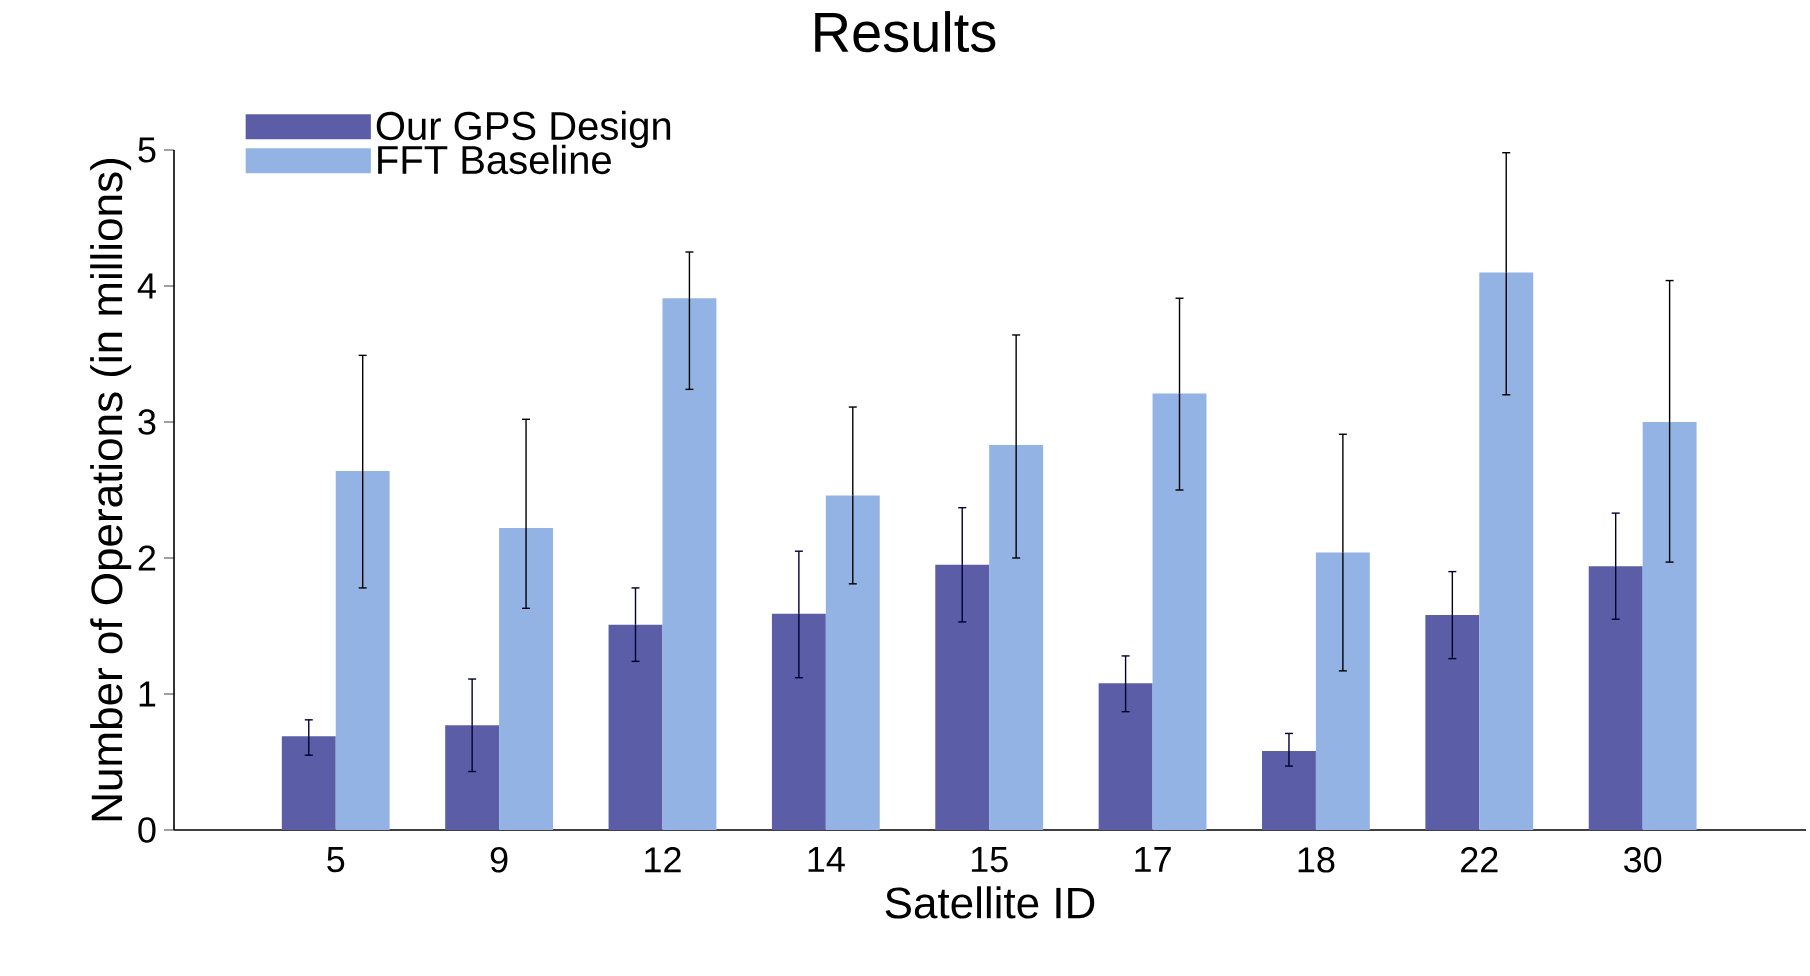  I want to click on chart-title: Results, so click(905, 32).